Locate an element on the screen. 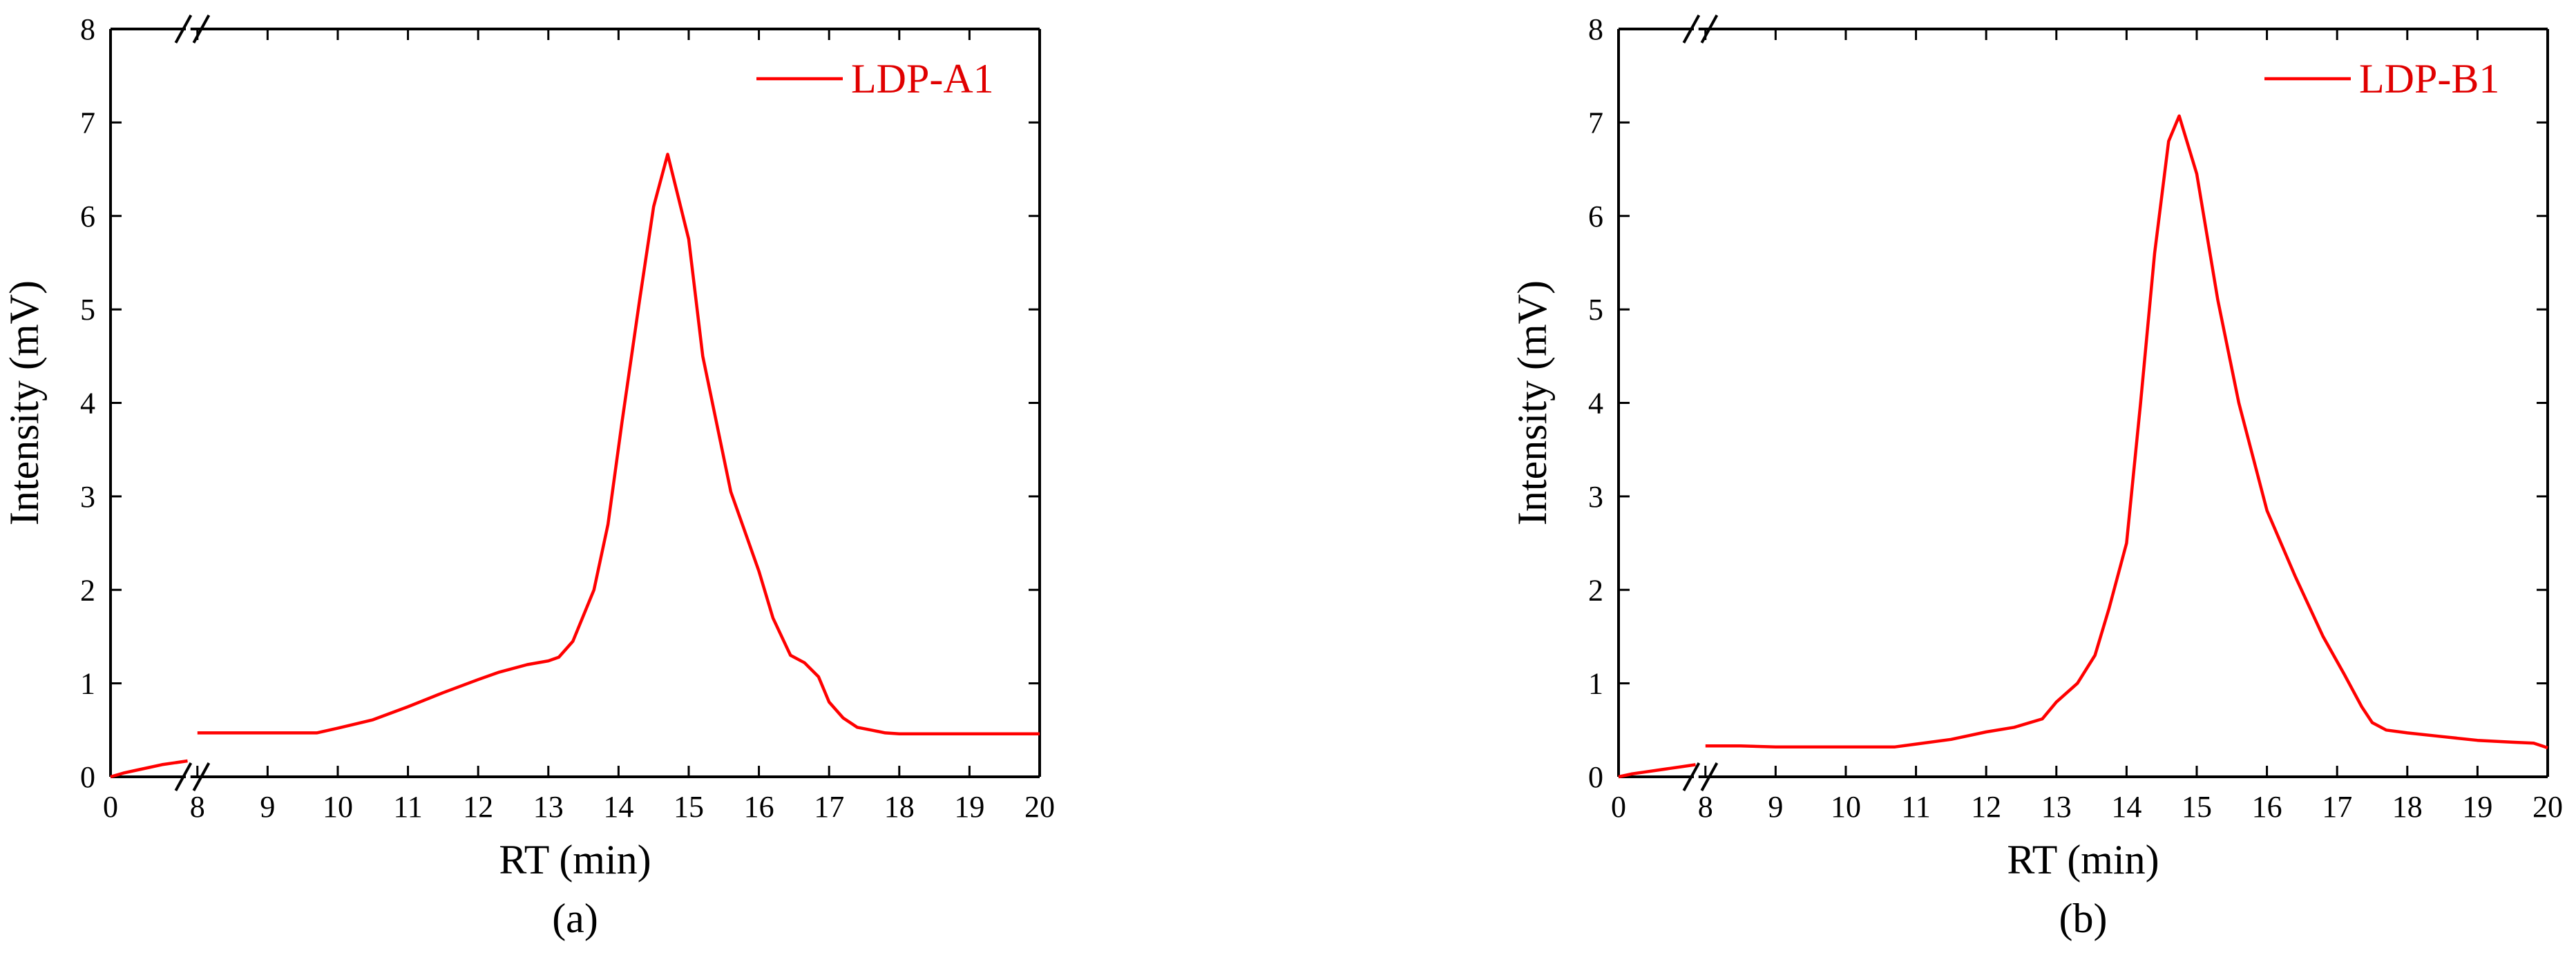  legend-label: LDP-B1 is located at coordinates (2429, 79).